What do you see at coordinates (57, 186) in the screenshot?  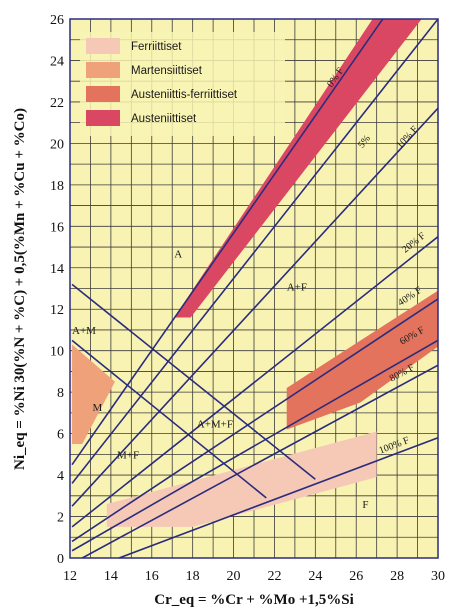 I see `y-tick-label: 18` at bounding box center [57, 186].